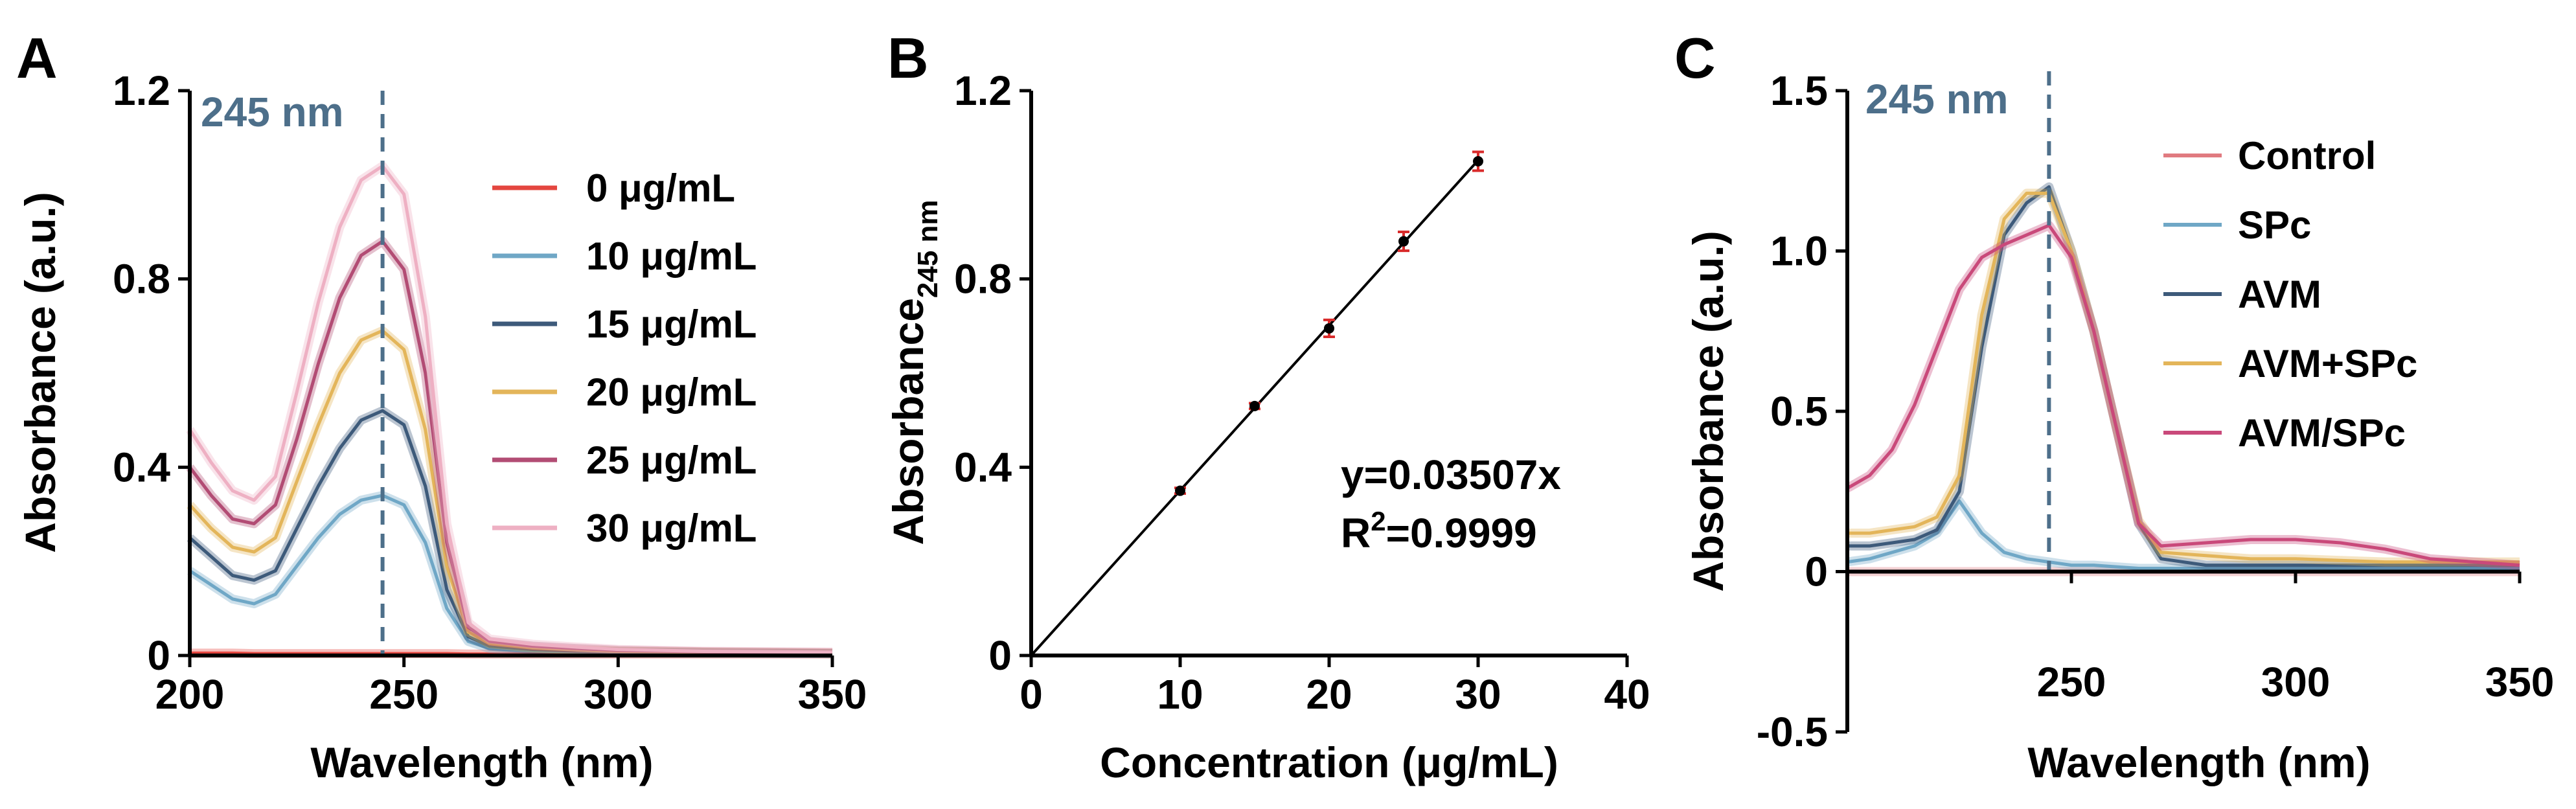 The height and width of the screenshot is (809, 2576). Describe the element at coordinates (2275, 225) in the screenshot. I see `panel-c-legend-label-1: SPc` at that location.